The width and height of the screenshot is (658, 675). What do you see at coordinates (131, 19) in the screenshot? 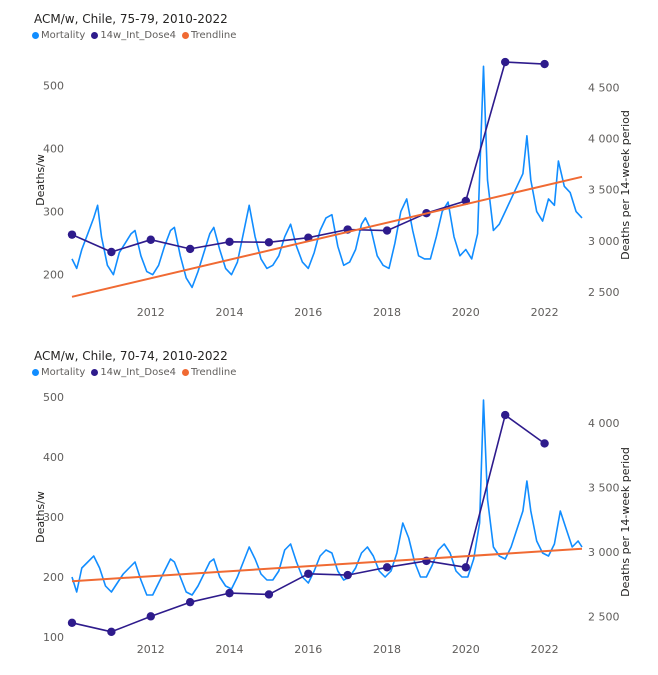
I see `chart-title: ACM/w, Chile, 75-79, 2010-2022` at bounding box center [131, 19].